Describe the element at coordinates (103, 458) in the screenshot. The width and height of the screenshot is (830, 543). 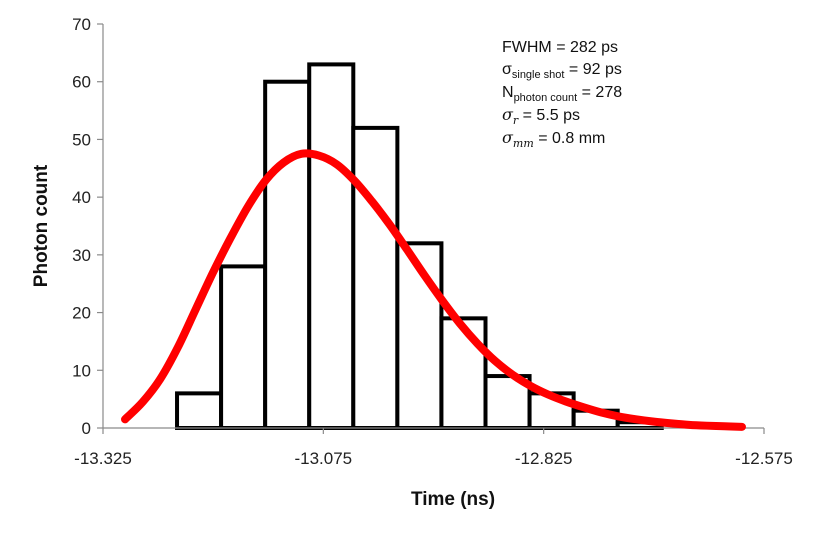
I see `x-tick-label: -13.325` at that location.